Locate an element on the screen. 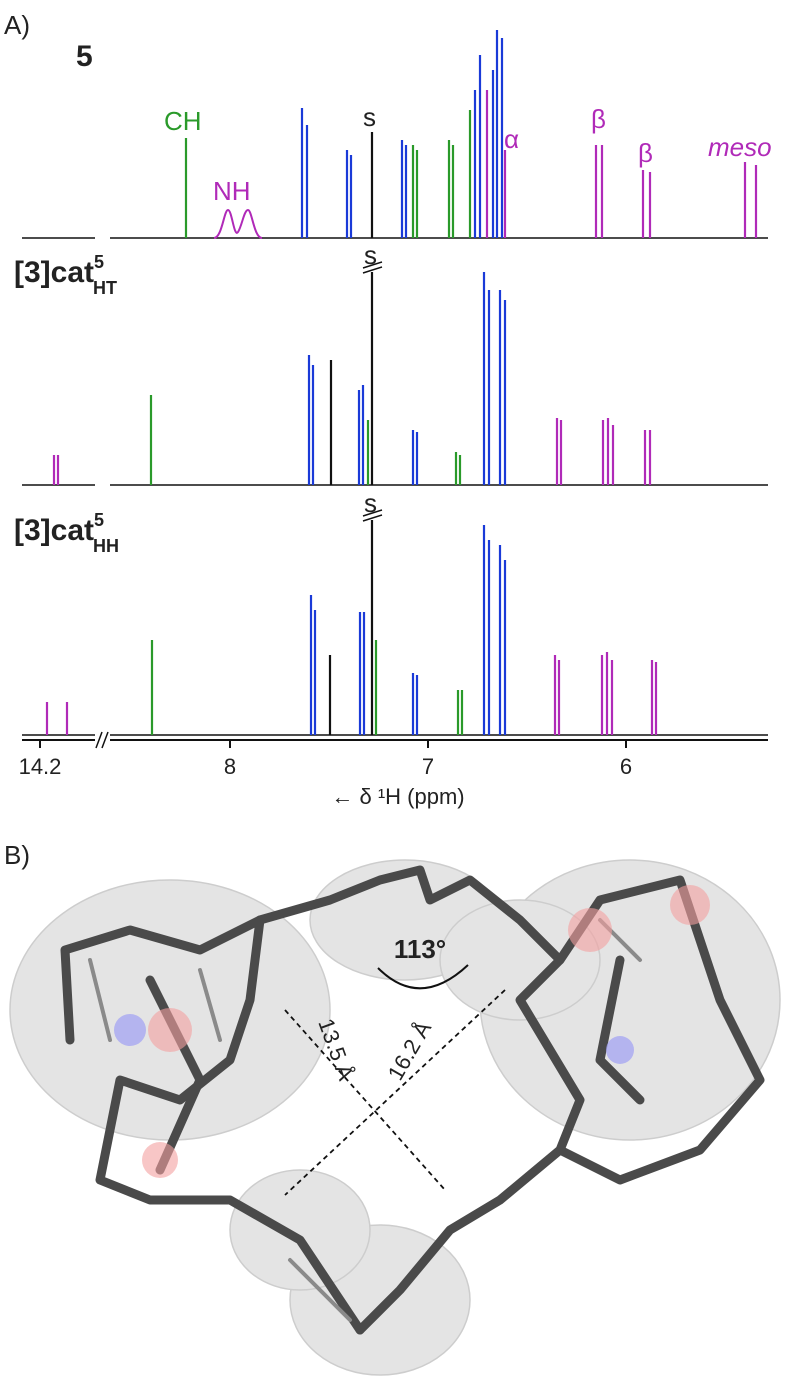 The image size is (792, 1393). x-tick-label: 7 is located at coordinates (428, 766).